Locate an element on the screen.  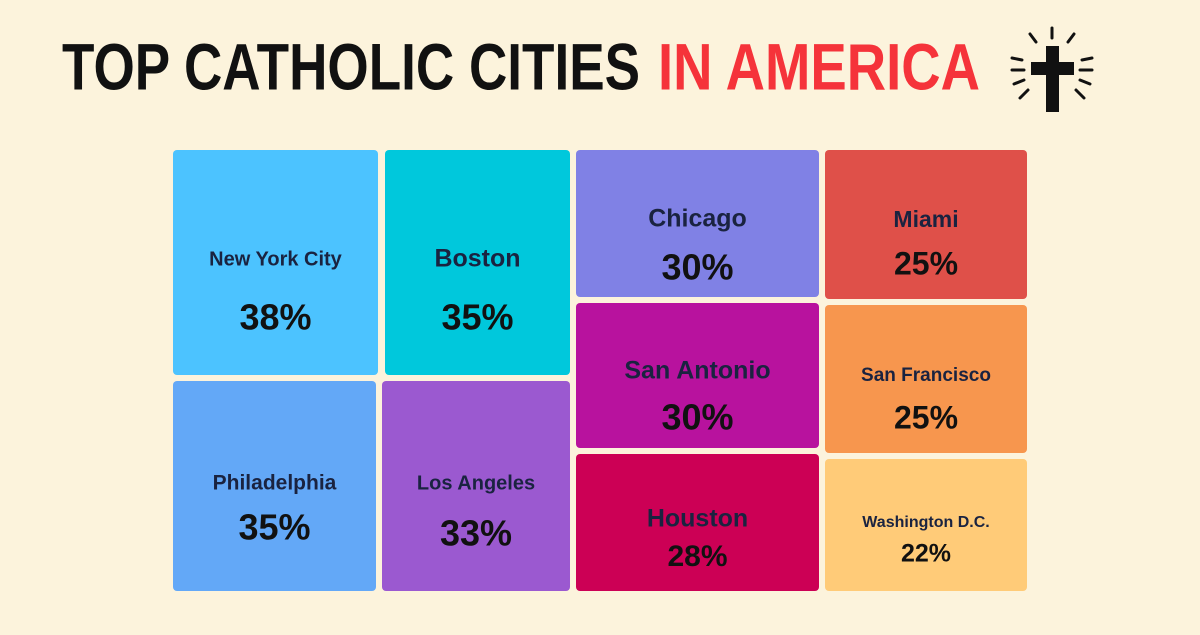
tile-label: San Francisco is located at coordinates (926, 375).